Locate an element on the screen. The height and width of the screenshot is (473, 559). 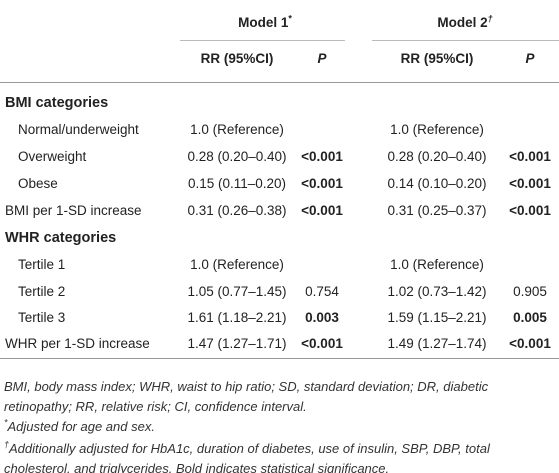
rr-cell: 0.14 (0.10–0.20) is located at coordinates (437, 183).